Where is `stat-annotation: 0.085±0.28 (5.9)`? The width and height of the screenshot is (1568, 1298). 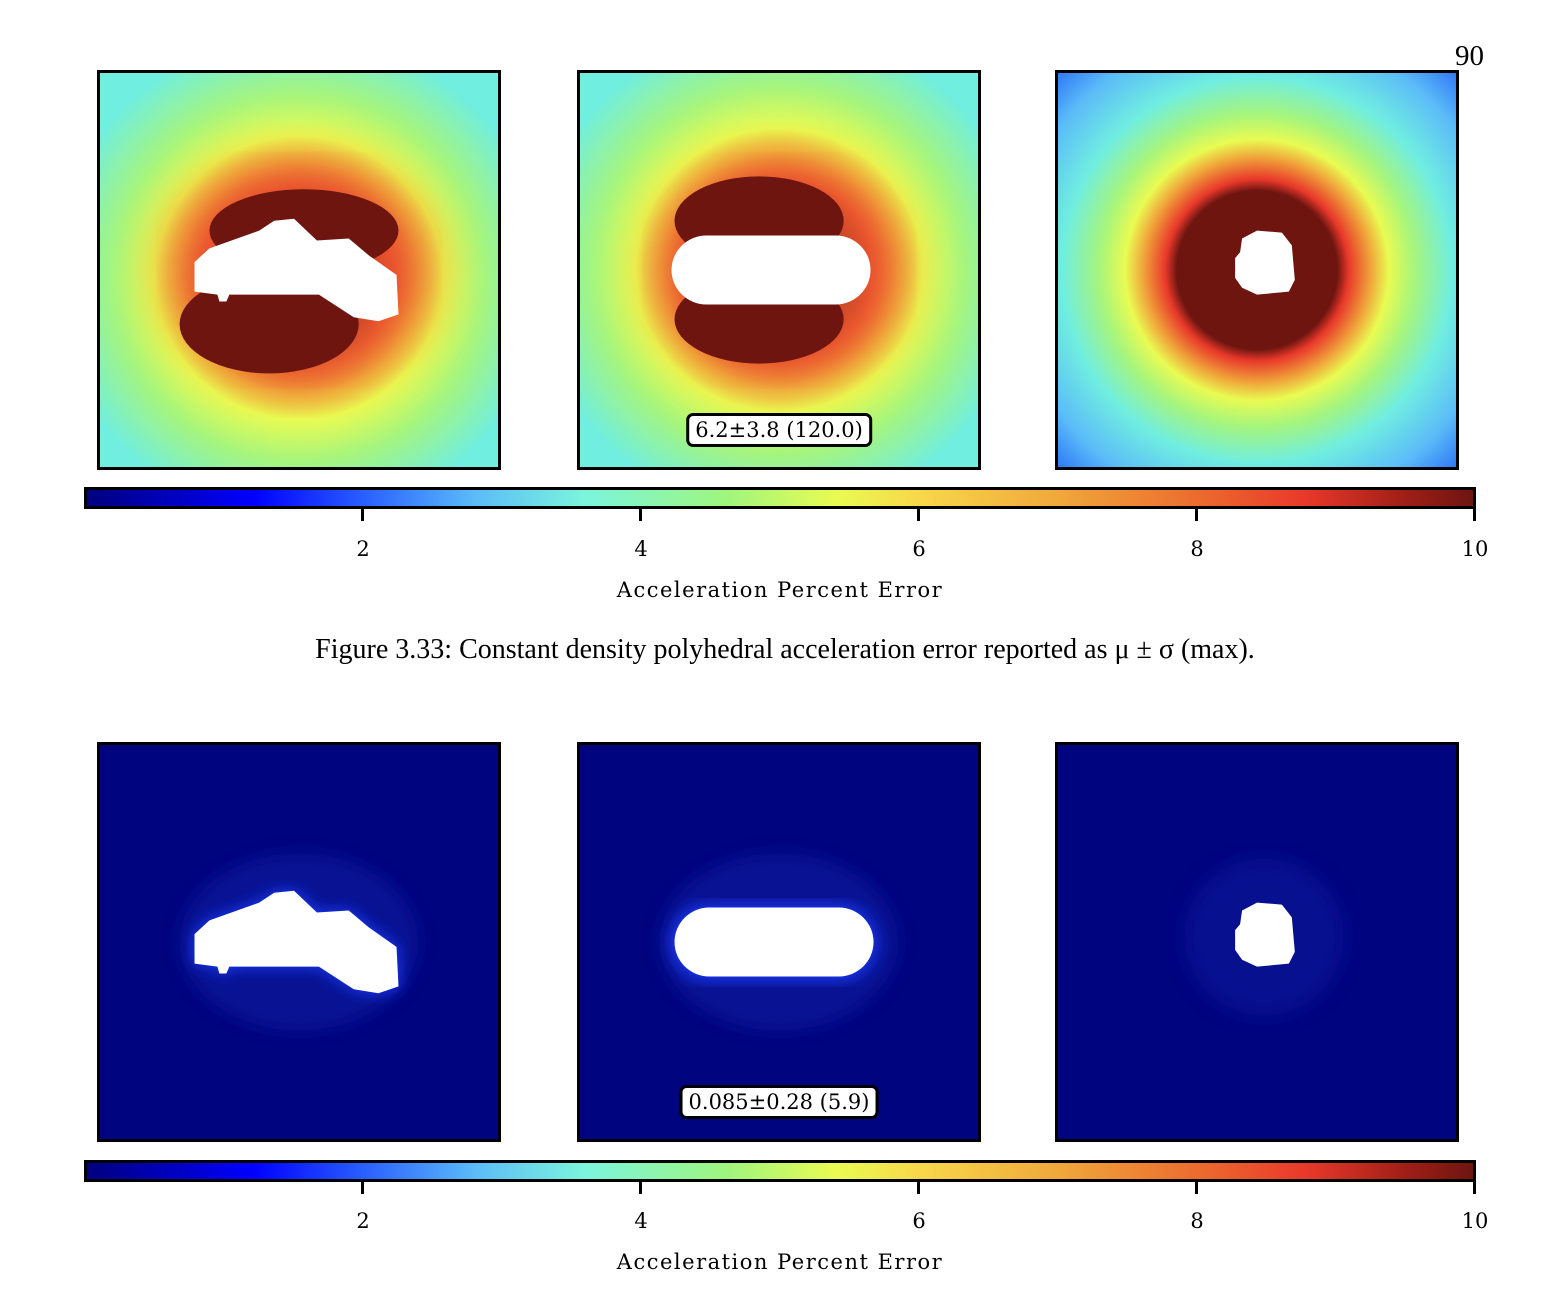
stat-annotation: 0.085±0.28 (5.9) is located at coordinates (779, 1102).